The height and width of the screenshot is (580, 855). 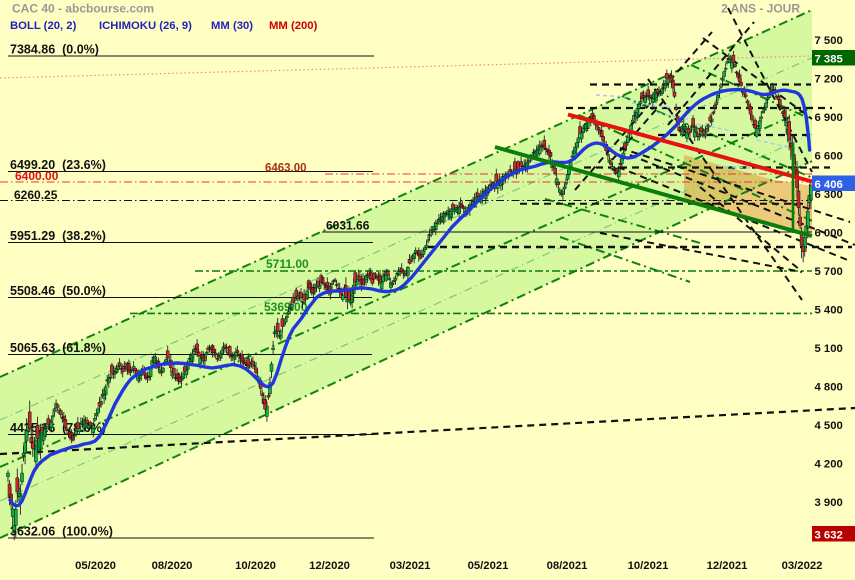 What do you see at coordinates (567, 566) in the screenshot?
I see `svg-text: 08/2021` at bounding box center [567, 566].